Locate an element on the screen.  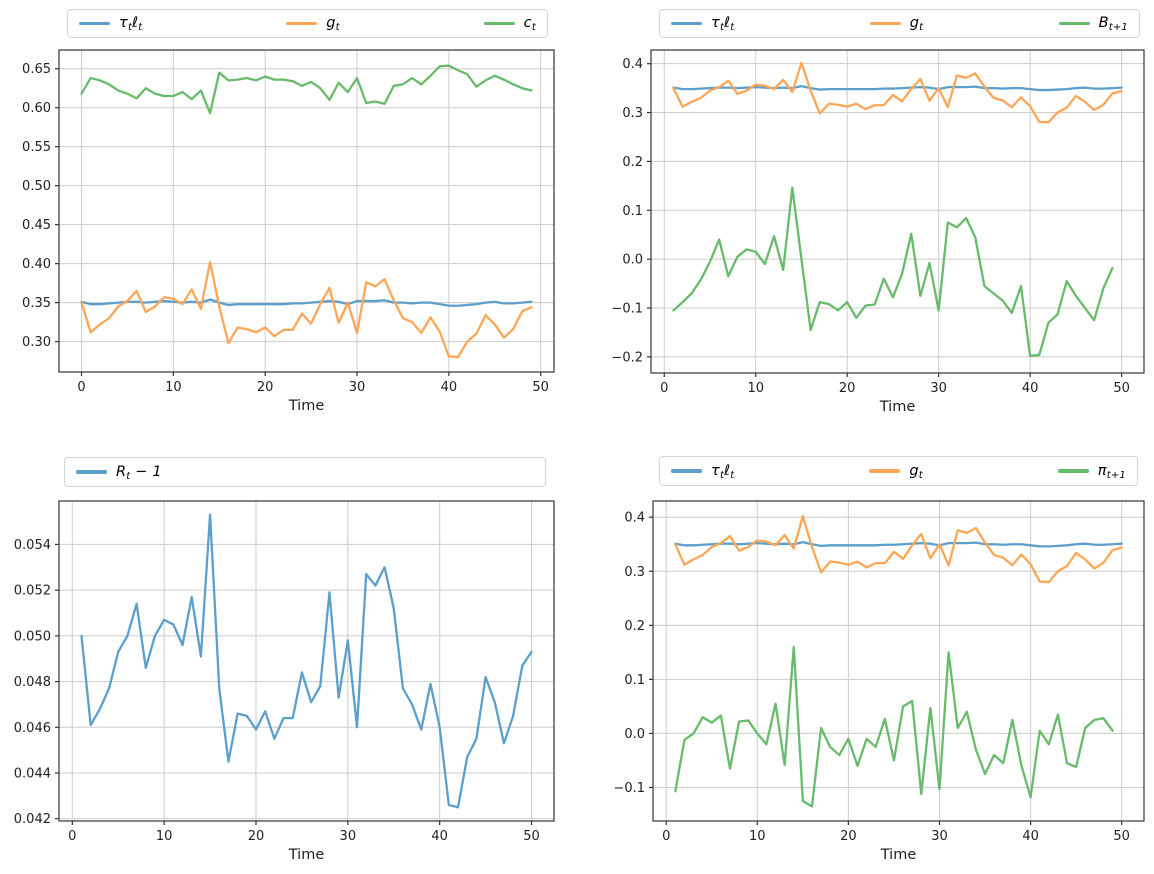
y-tick-label: 0.50 is located at coordinates (36, 186).